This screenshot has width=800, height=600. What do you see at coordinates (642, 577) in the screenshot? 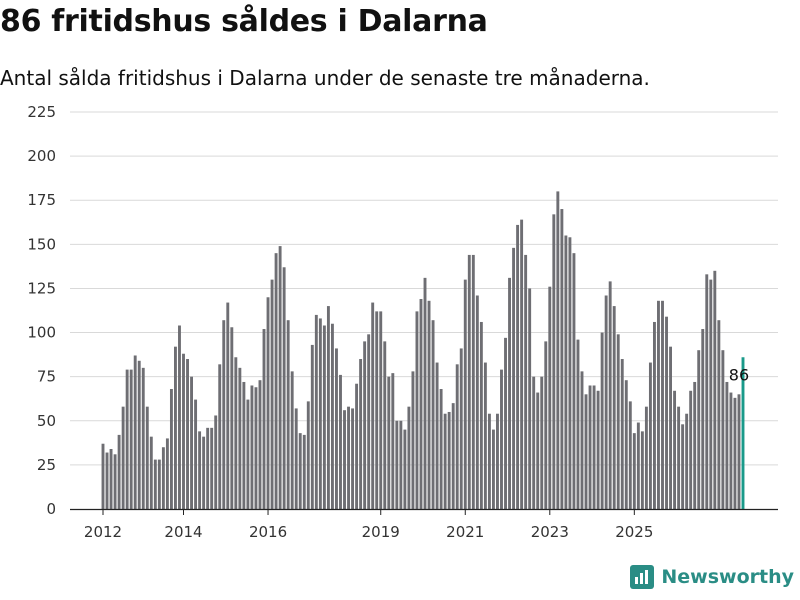
I see `newsworthy-chart-icon` at bounding box center [642, 577].